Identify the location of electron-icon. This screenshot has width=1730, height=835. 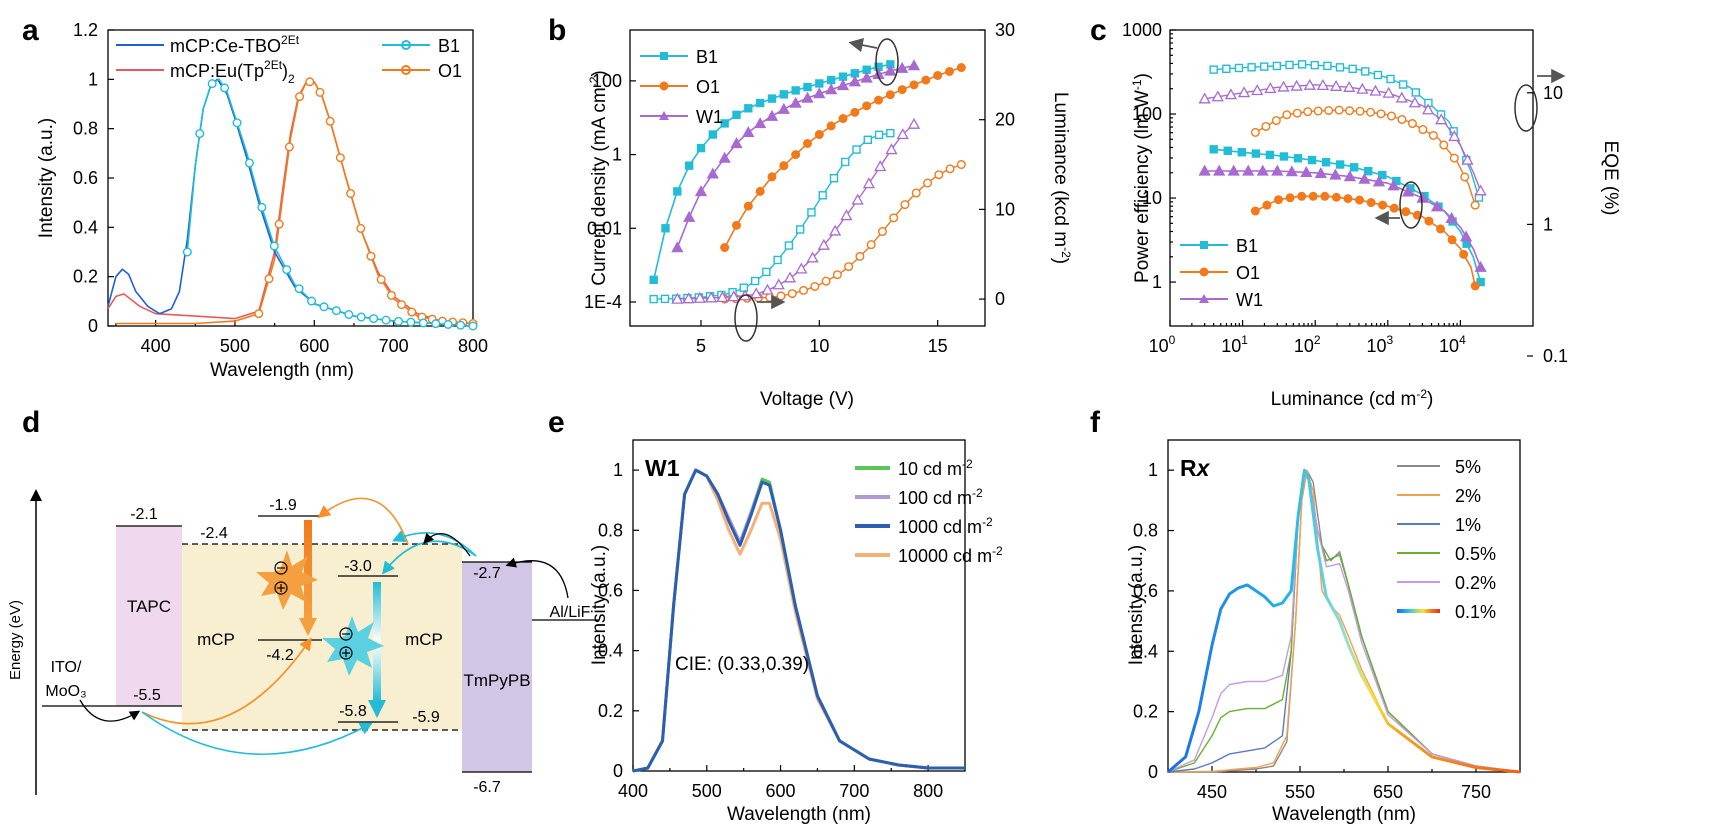
(281, 568).